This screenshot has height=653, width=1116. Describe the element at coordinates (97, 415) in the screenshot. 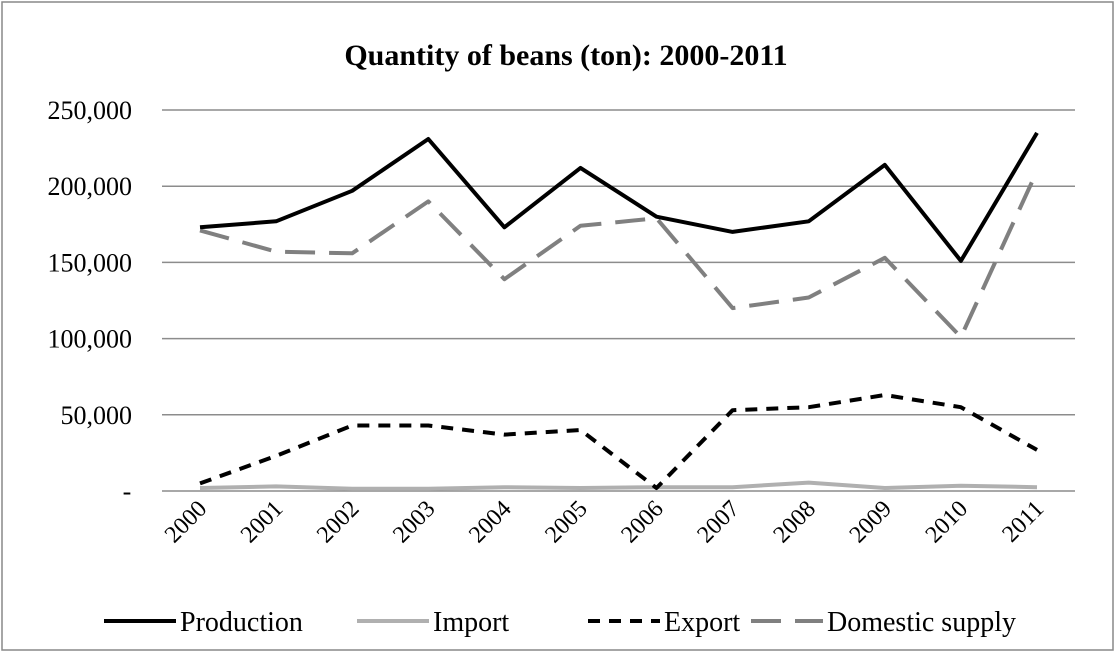

I see `y-tick-label: 50,000` at that location.